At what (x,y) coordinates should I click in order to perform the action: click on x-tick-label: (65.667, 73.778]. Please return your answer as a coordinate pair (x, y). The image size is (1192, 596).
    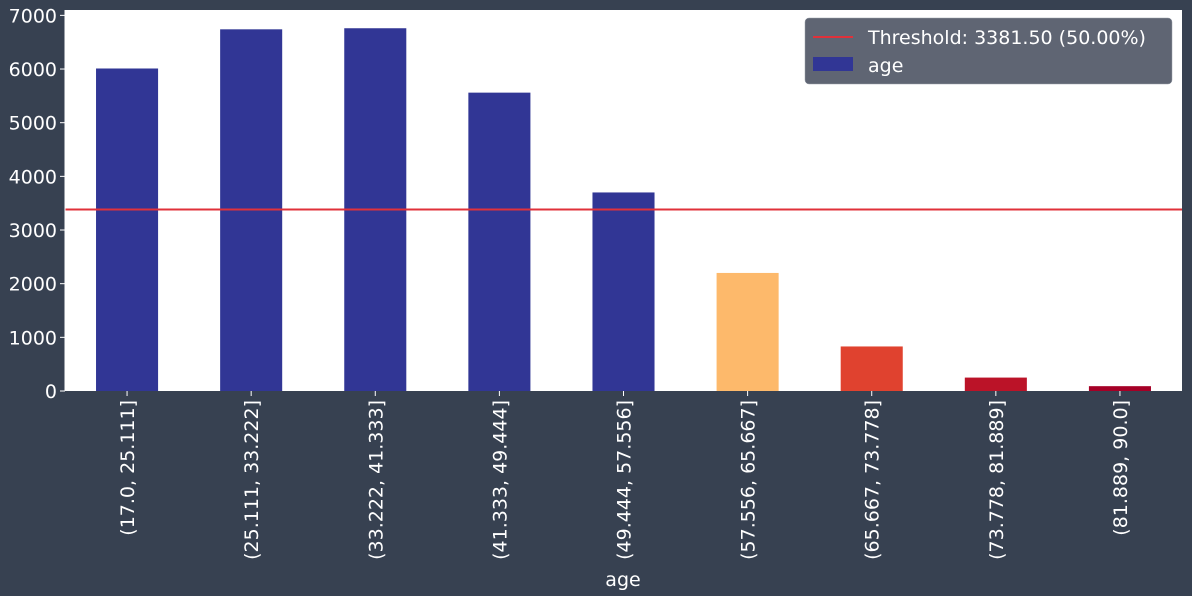
    Looking at the image, I should click on (873, 480).